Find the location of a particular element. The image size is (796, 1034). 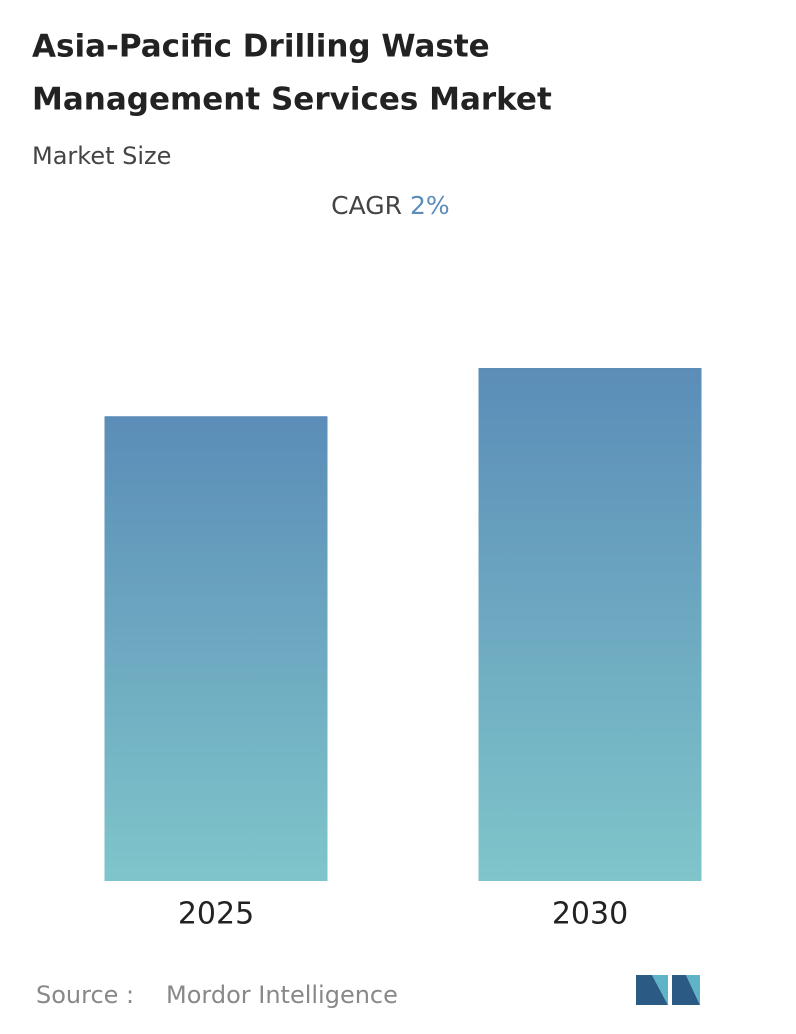

cagr-label: CAGR is located at coordinates (366, 205).